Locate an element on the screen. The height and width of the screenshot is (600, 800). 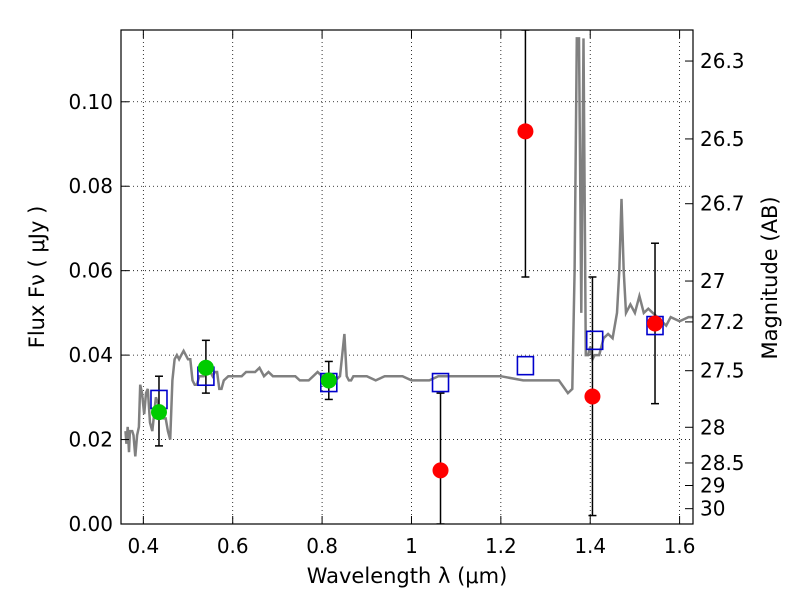
x-tick-label: 0.8 is located at coordinates (322, 546).